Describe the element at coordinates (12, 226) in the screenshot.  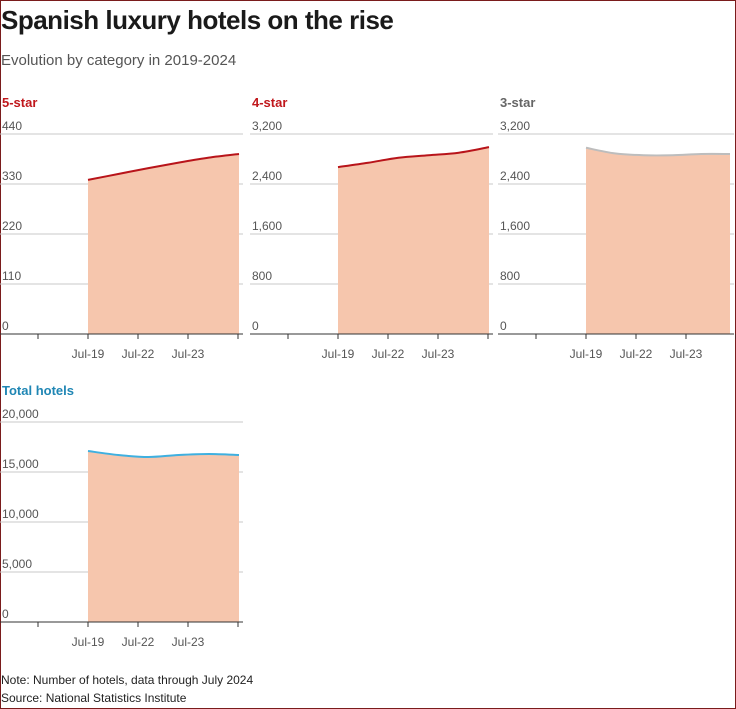
I see `y-tick-label: 220` at that location.